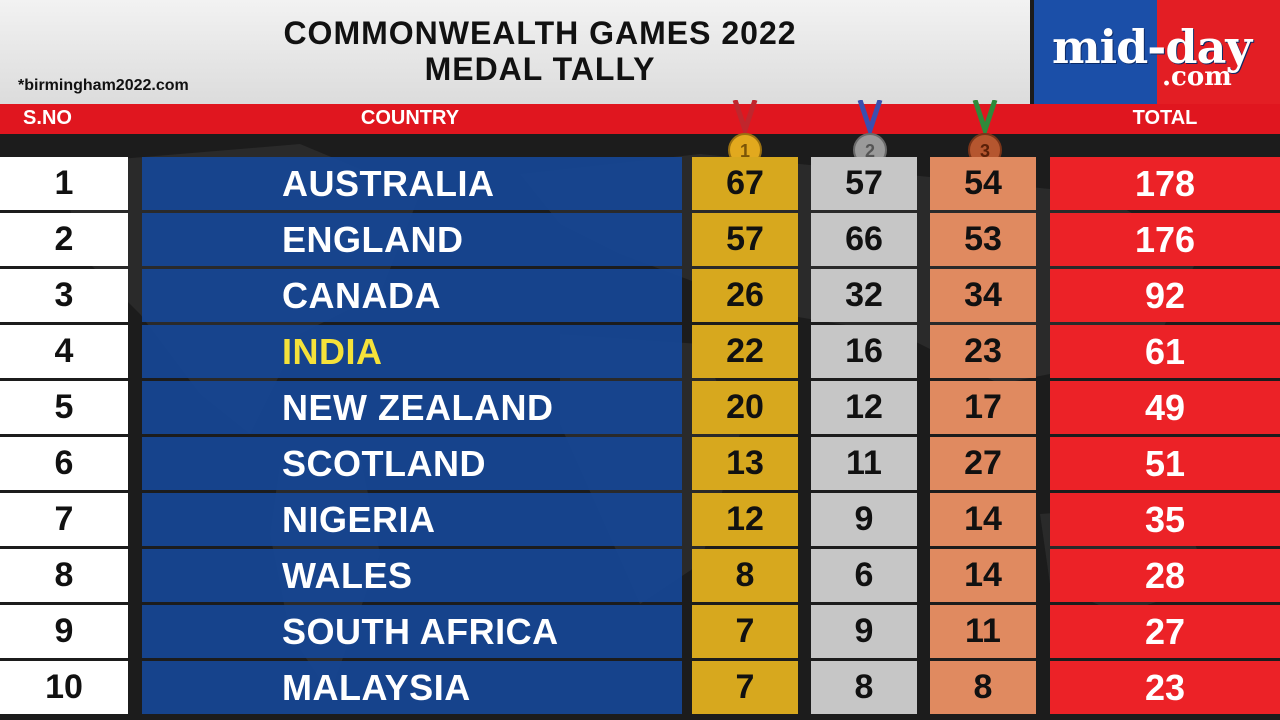 This screenshot has height=720, width=1280. I want to click on table-row: 4 INDIA 22 16 23 61, so click(640, 351).